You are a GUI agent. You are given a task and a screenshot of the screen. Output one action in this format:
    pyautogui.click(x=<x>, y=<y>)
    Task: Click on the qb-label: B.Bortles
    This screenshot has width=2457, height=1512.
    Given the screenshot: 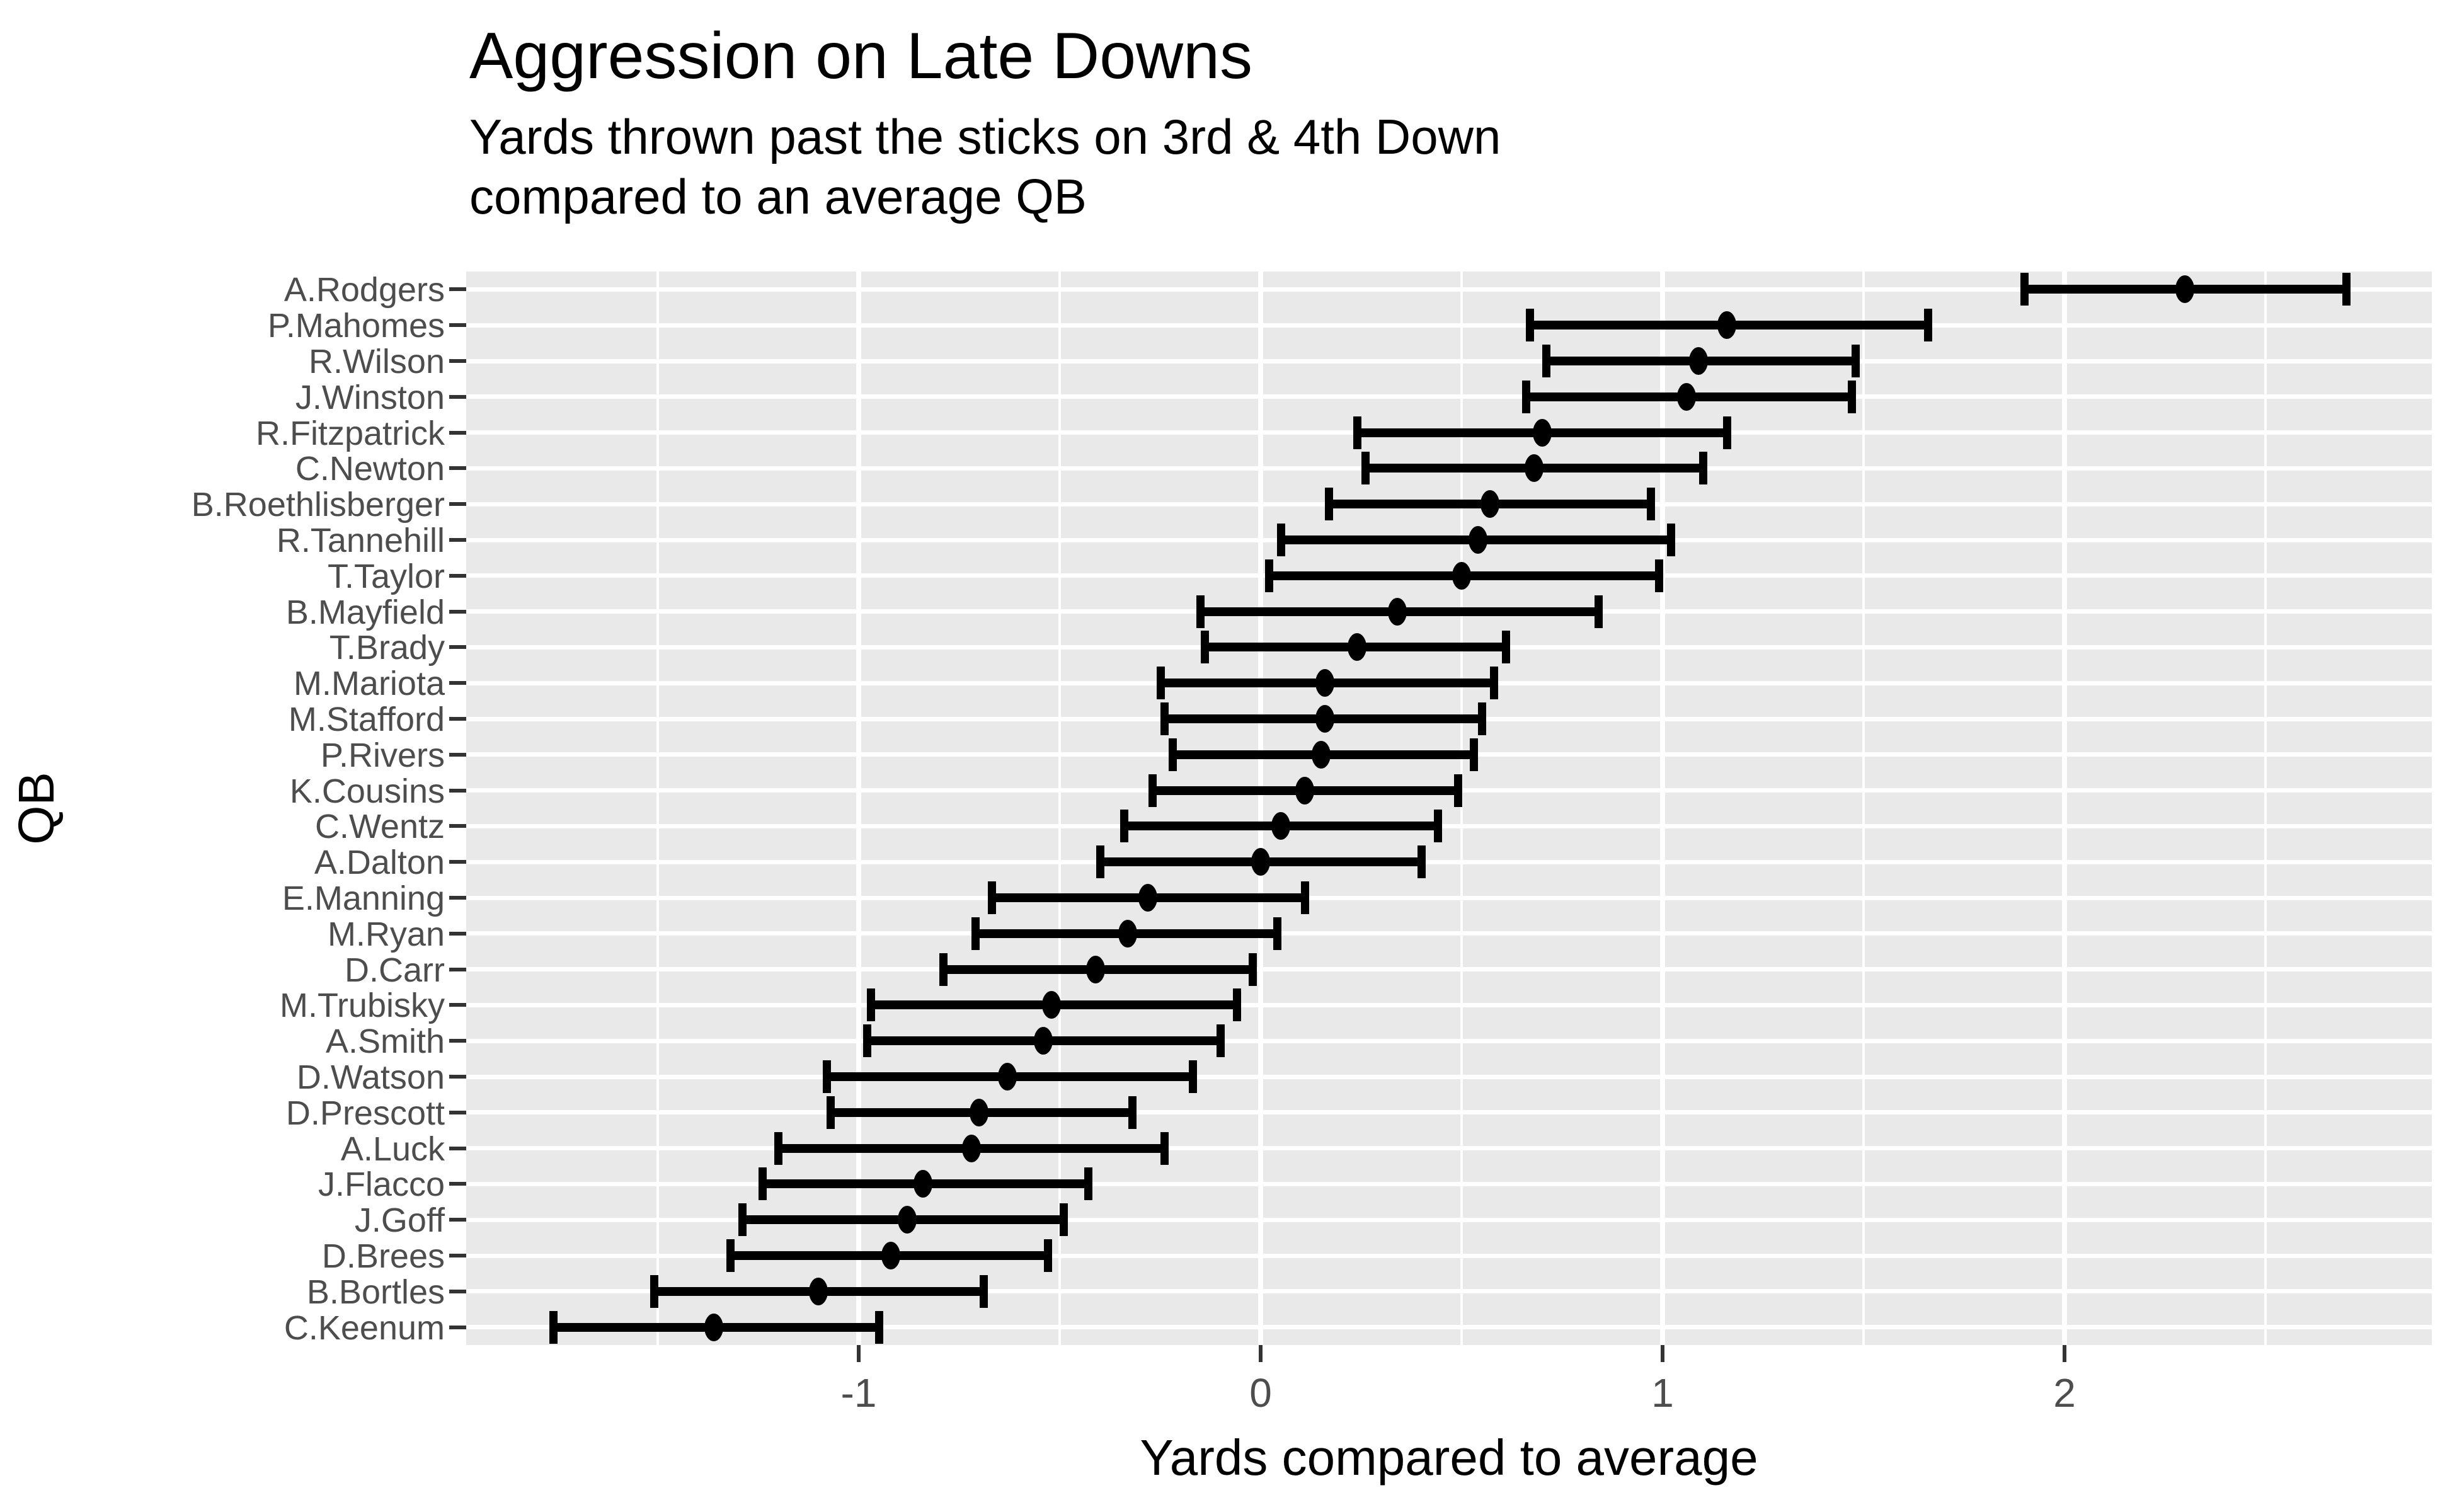 What is the action you would take?
    pyautogui.click(x=375, y=1292)
    